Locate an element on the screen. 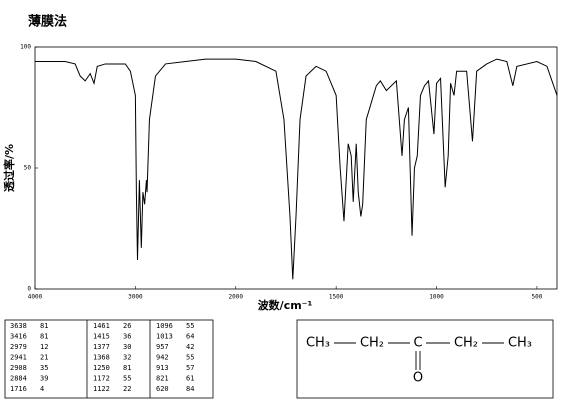 The height and width of the screenshot is (411, 570). table-cell: 3638 is located at coordinates (18, 326).